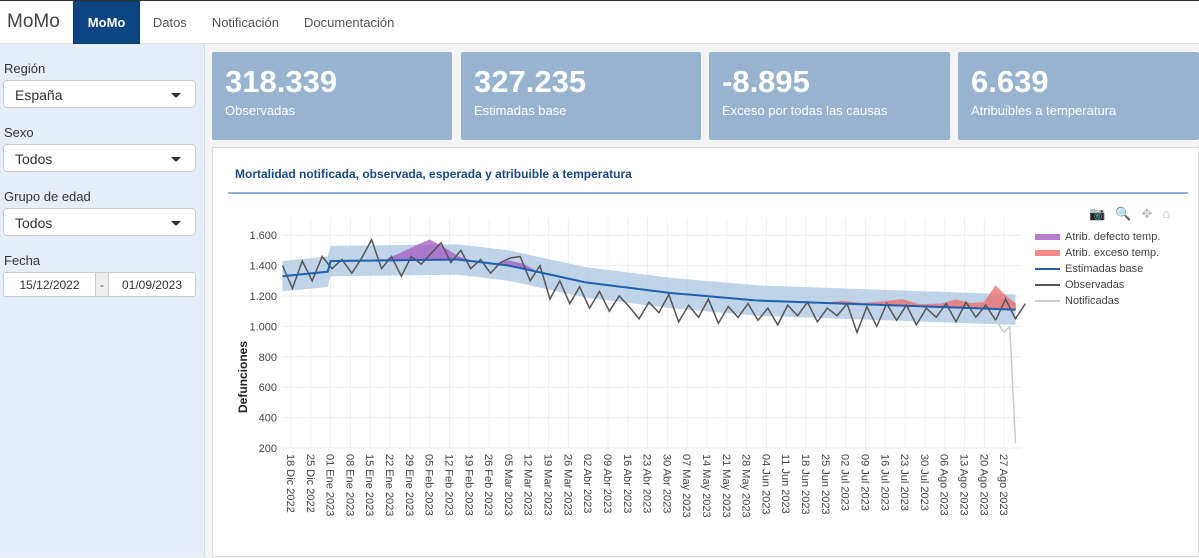 The width and height of the screenshot is (1199, 558). Describe the element at coordinates (34, 159) in the screenshot. I see `sexo-value: Todos` at that location.